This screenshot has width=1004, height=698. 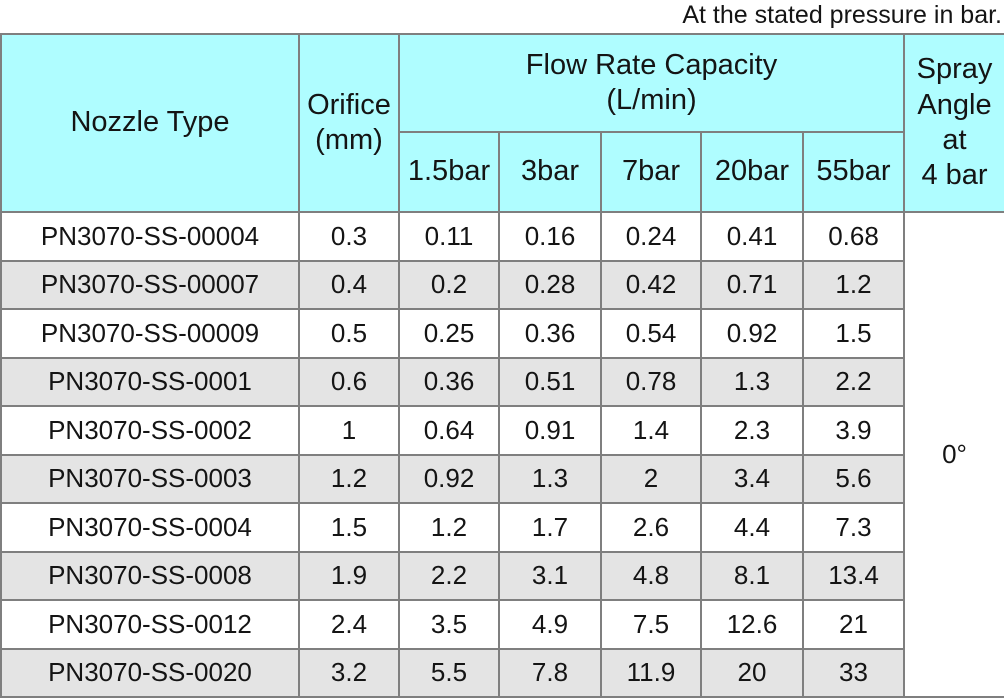 I want to click on flow-value-cell: 1.4, so click(x=651, y=430).